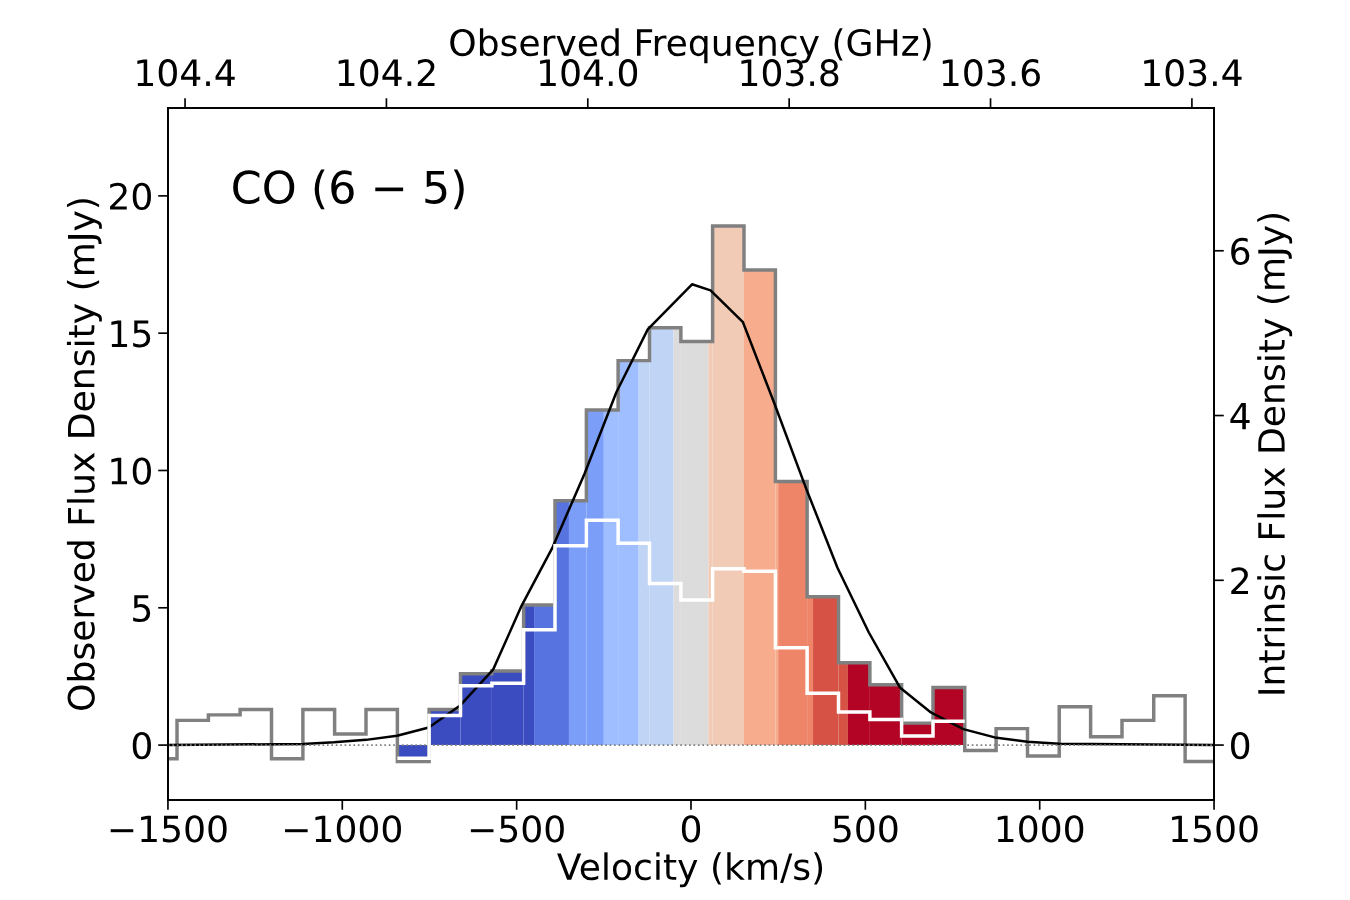  What do you see at coordinates (348, 189) in the screenshot?
I see `annotation: CO (6 − 5)` at bounding box center [348, 189].